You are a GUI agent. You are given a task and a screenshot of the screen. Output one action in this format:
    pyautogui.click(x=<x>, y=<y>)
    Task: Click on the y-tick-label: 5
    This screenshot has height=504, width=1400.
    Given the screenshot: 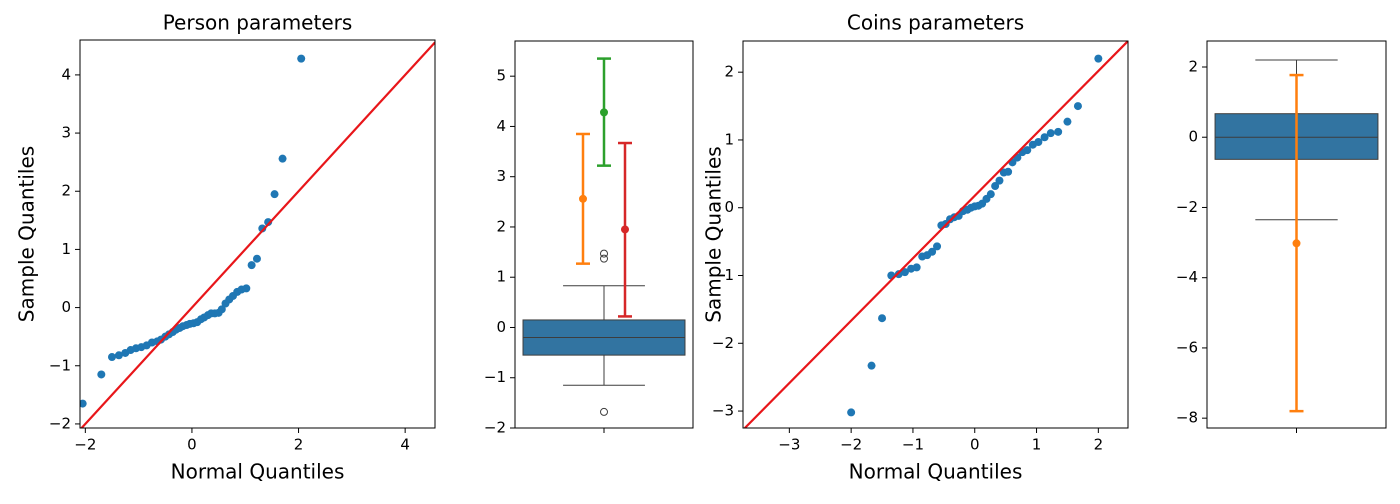 What is the action you would take?
    pyautogui.click(x=501, y=76)
    